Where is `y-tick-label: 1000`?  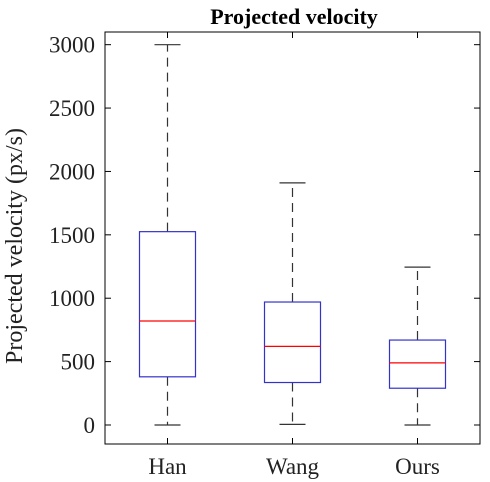
y-tick-label: 1000 is located at coordinates (72, 298).